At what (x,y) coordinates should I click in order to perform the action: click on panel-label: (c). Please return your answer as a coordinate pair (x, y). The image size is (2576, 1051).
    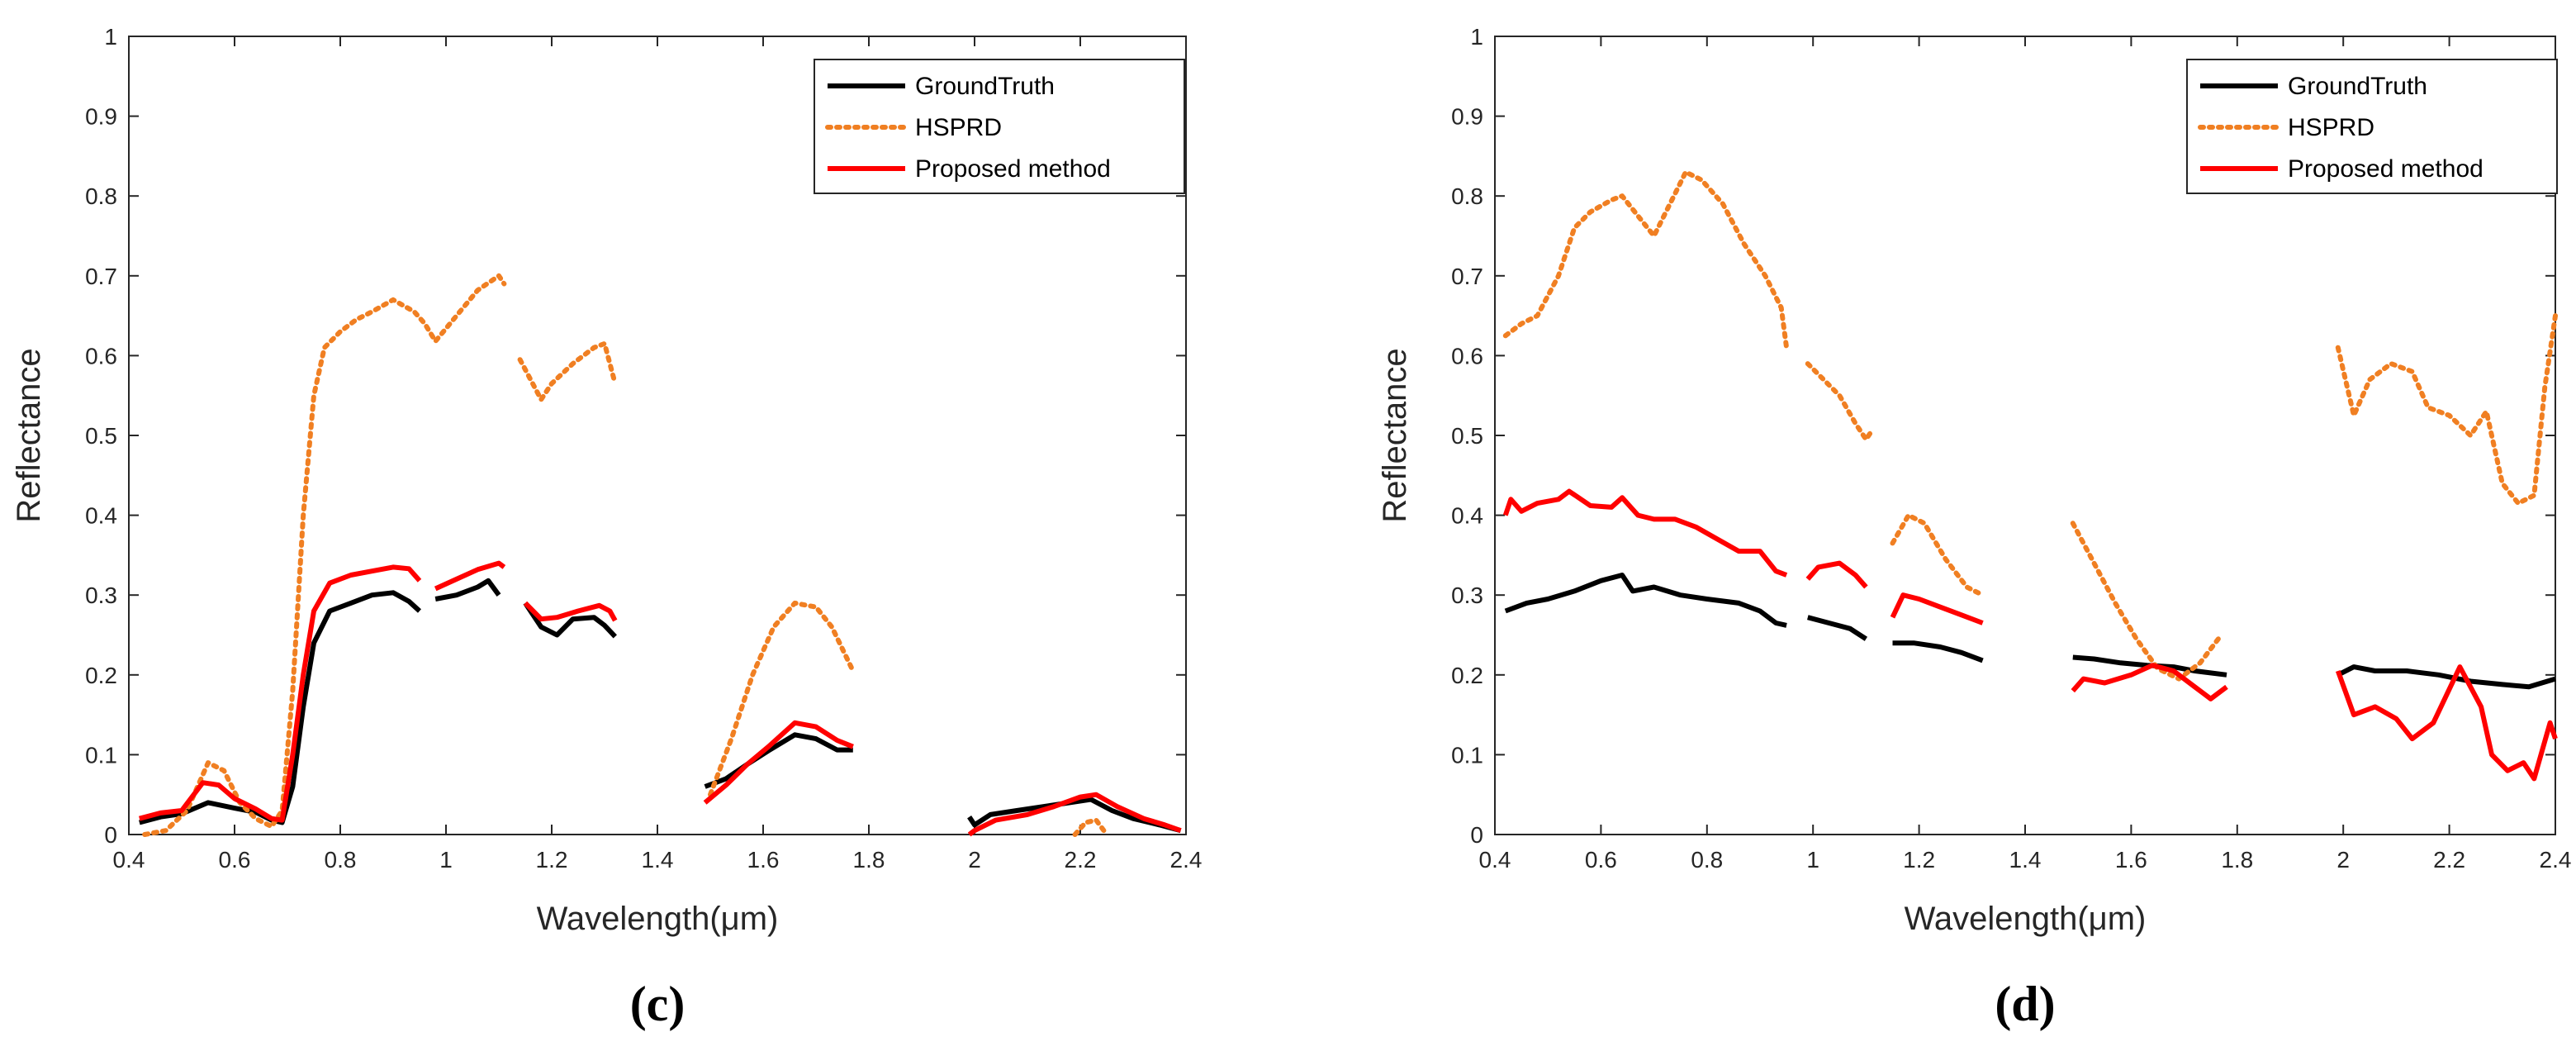
    Looking at the image, I should click on (658, 1004).